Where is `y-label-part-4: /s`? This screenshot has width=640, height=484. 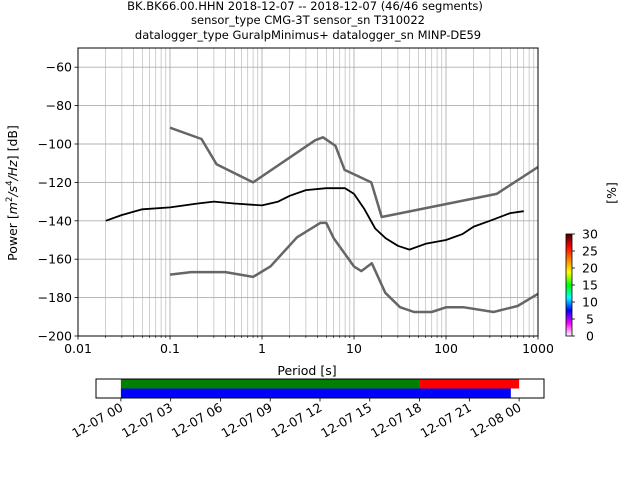 y-label-part-4: /s is located at coordinates (12, 191).